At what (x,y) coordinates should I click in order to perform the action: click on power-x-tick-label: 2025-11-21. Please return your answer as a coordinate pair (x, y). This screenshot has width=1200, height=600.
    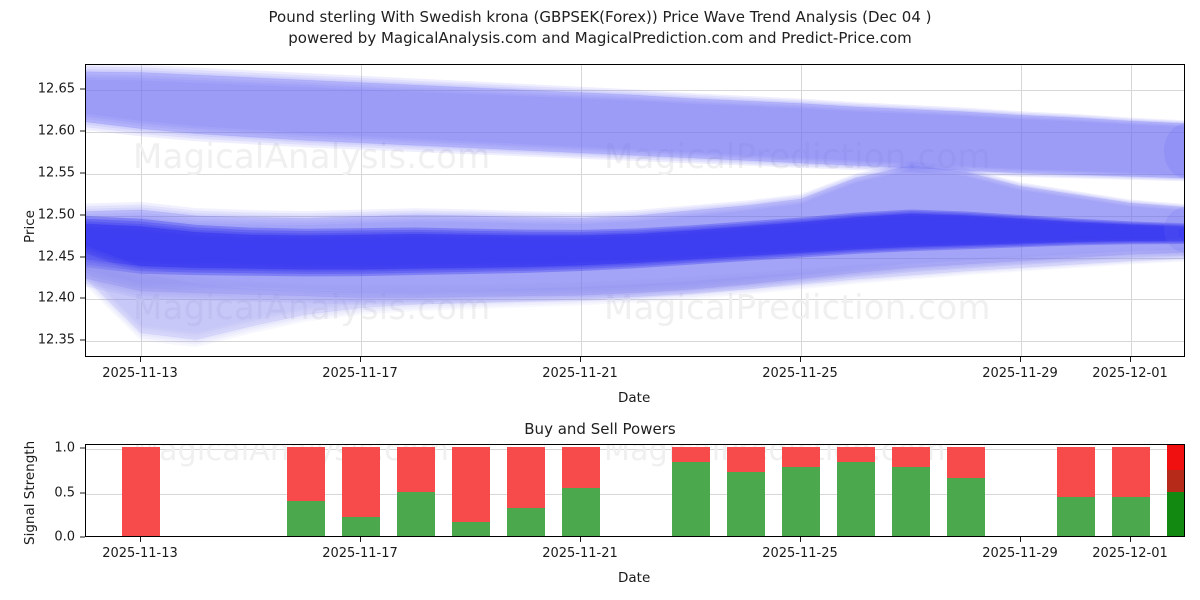
    Looking at the image, I should click on (580, 553).